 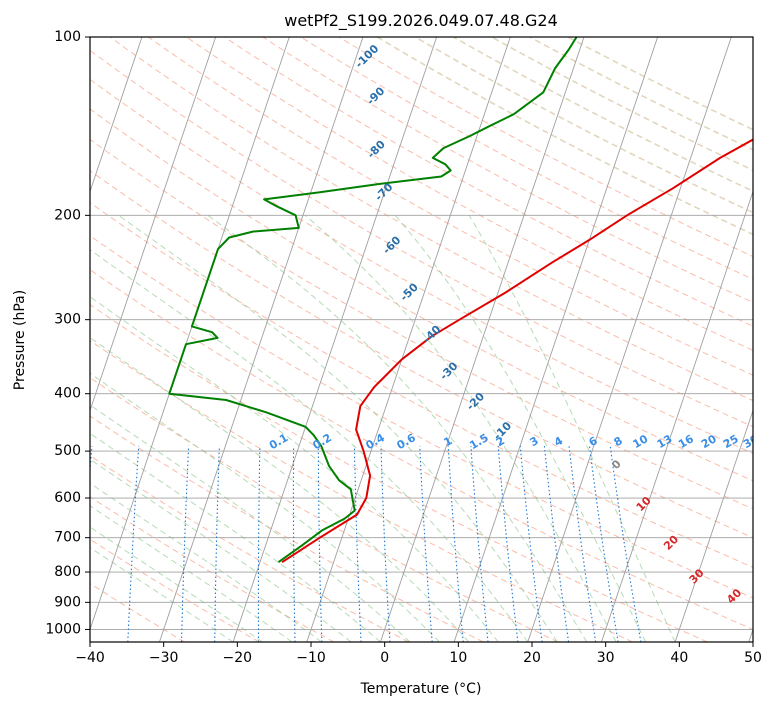 I want to click on y-axis-title: Pressure (hPa), so click(x=20, y=340).